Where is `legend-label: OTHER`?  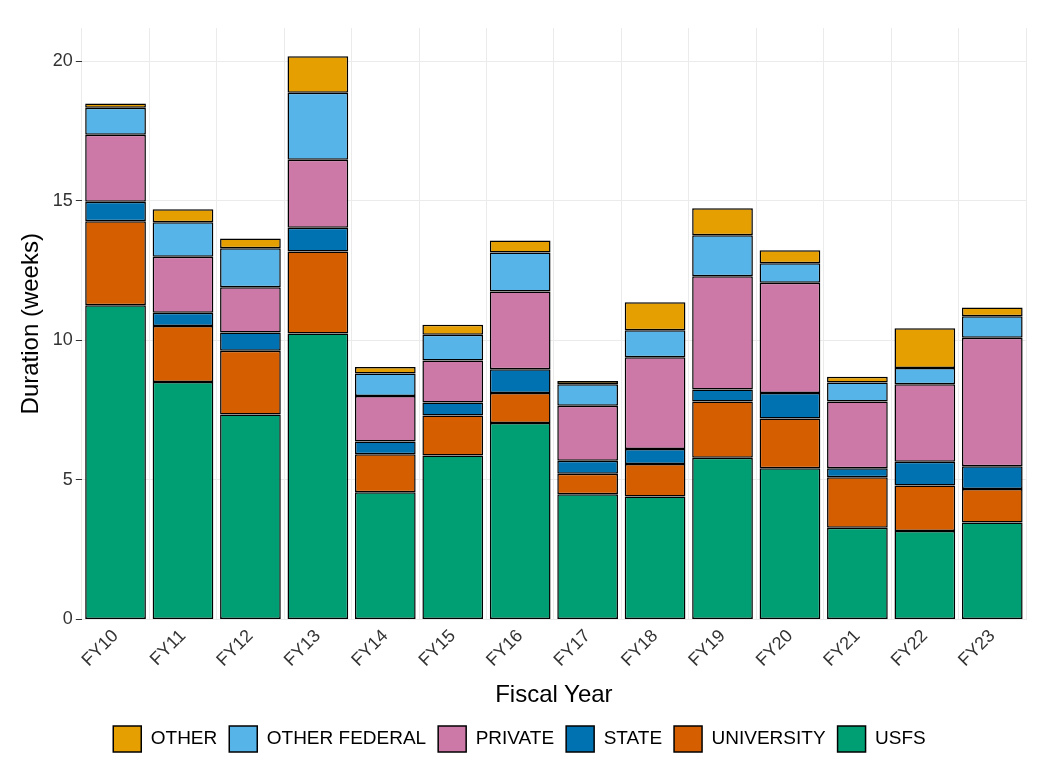
legend-label: OTHER is located at coordinates (184, 738).